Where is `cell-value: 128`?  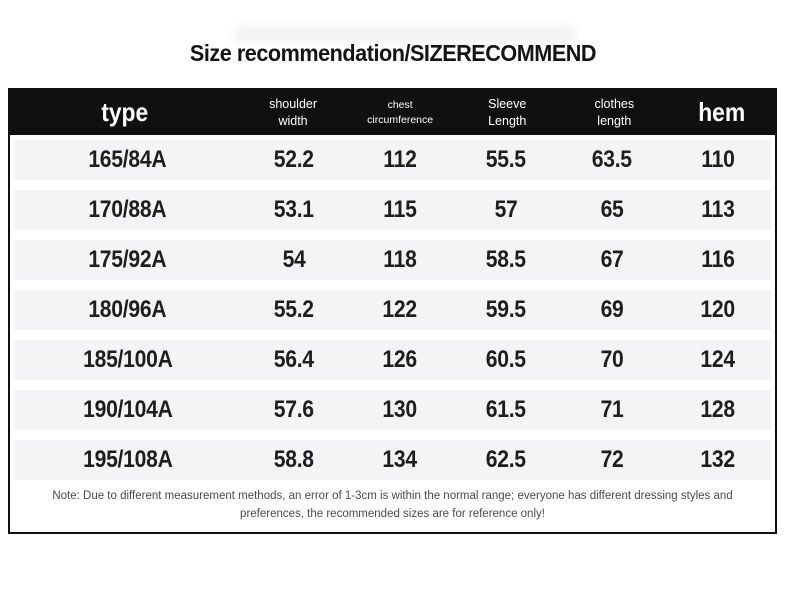
cell-value: 128 is located at coordinates (718, 409).